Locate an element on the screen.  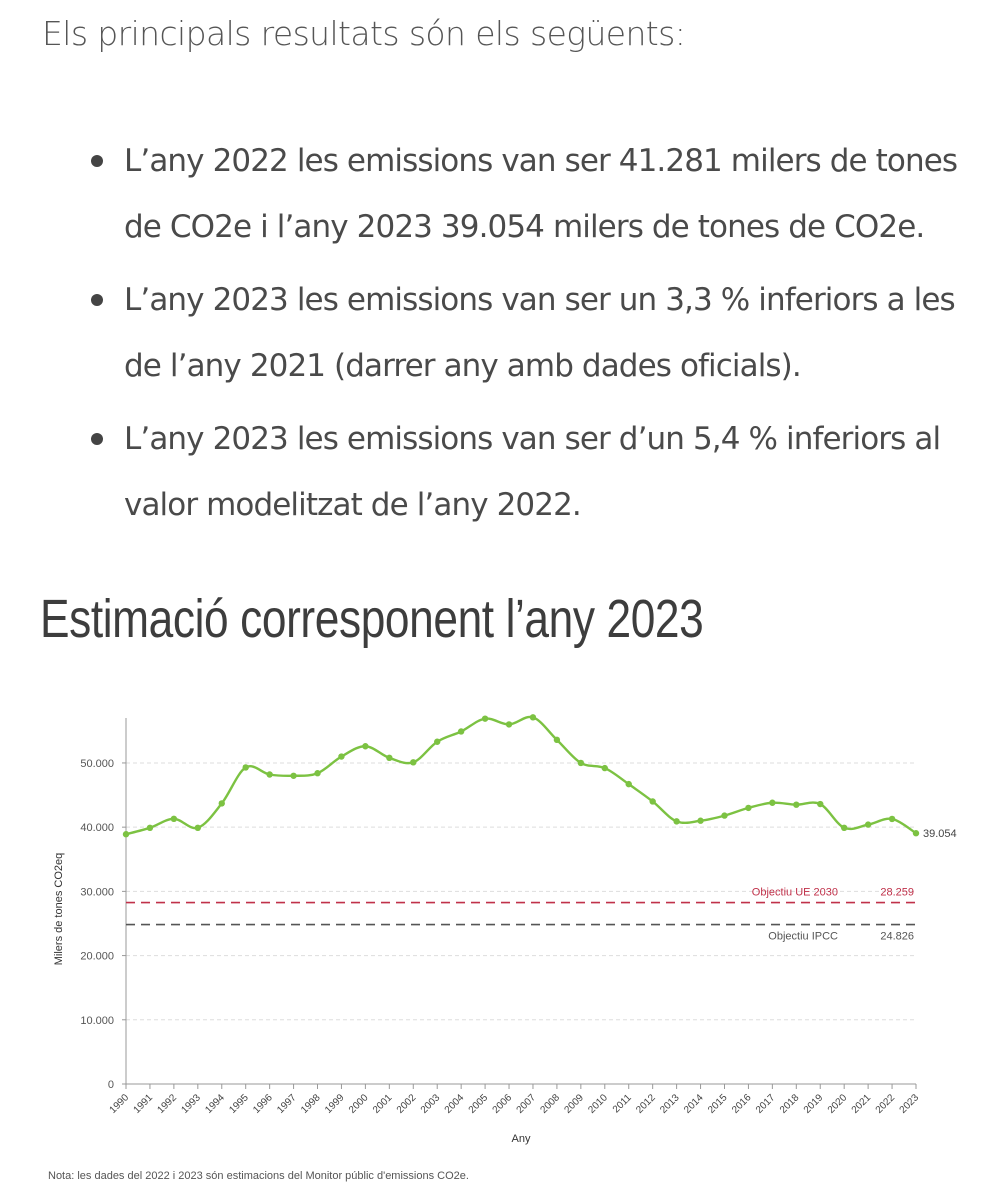
x-tick-label: 2011 is located at coordinates (622, 1103).